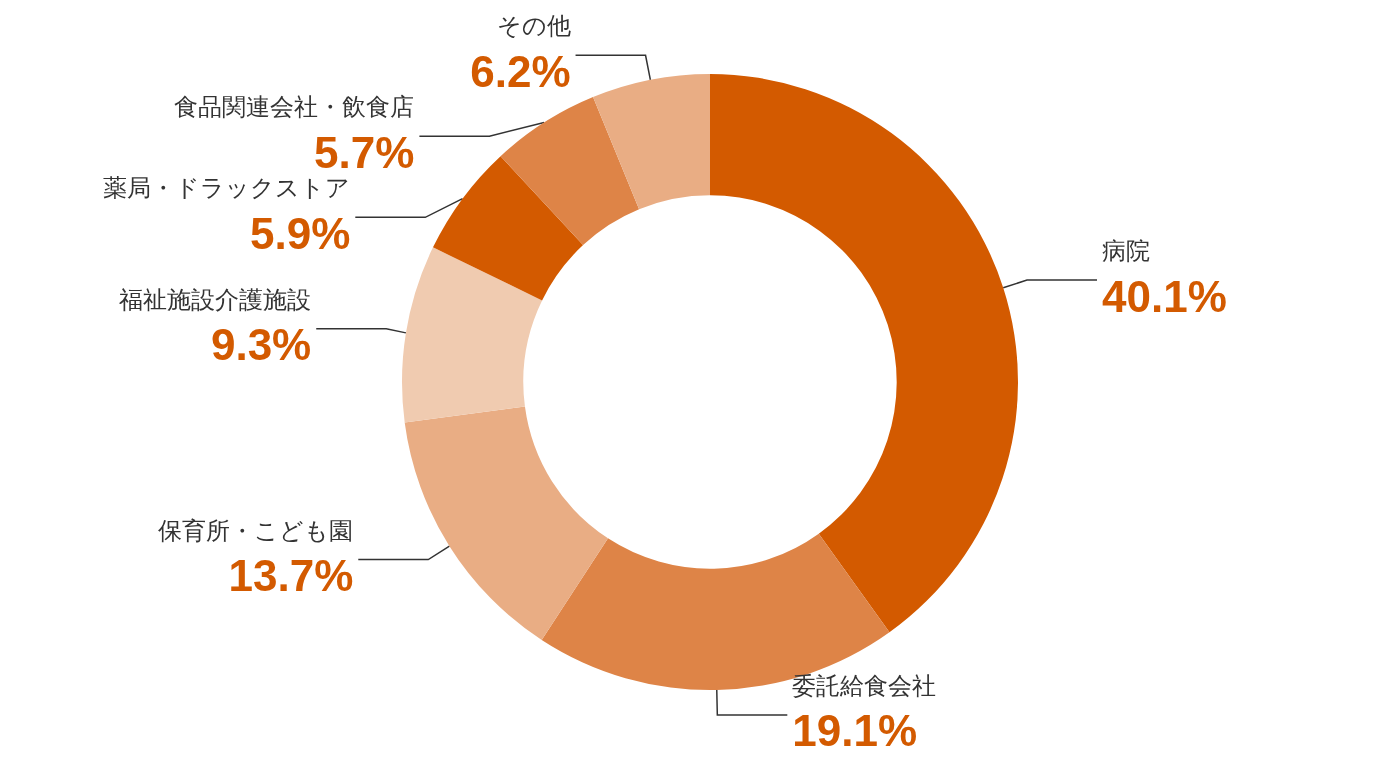 The image size is (1400, 762). What do you see at coordinates (261, 345) in the screenshot?
I see `data-label: 9.3%` at bounding box center [261, 345].